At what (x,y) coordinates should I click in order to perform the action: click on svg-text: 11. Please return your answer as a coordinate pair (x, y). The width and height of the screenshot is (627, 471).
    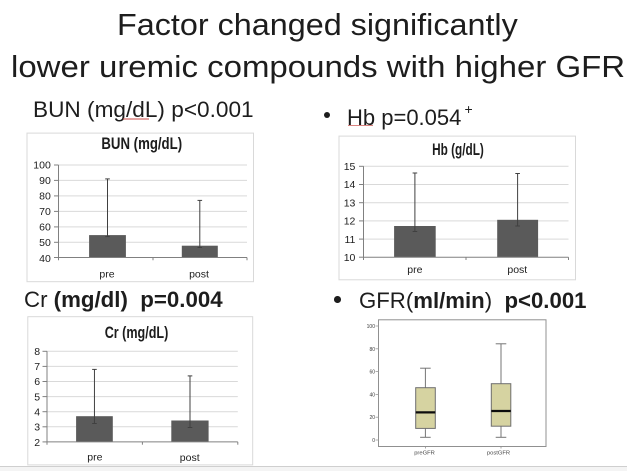
    Looking at the image, I should click on (349, 240).